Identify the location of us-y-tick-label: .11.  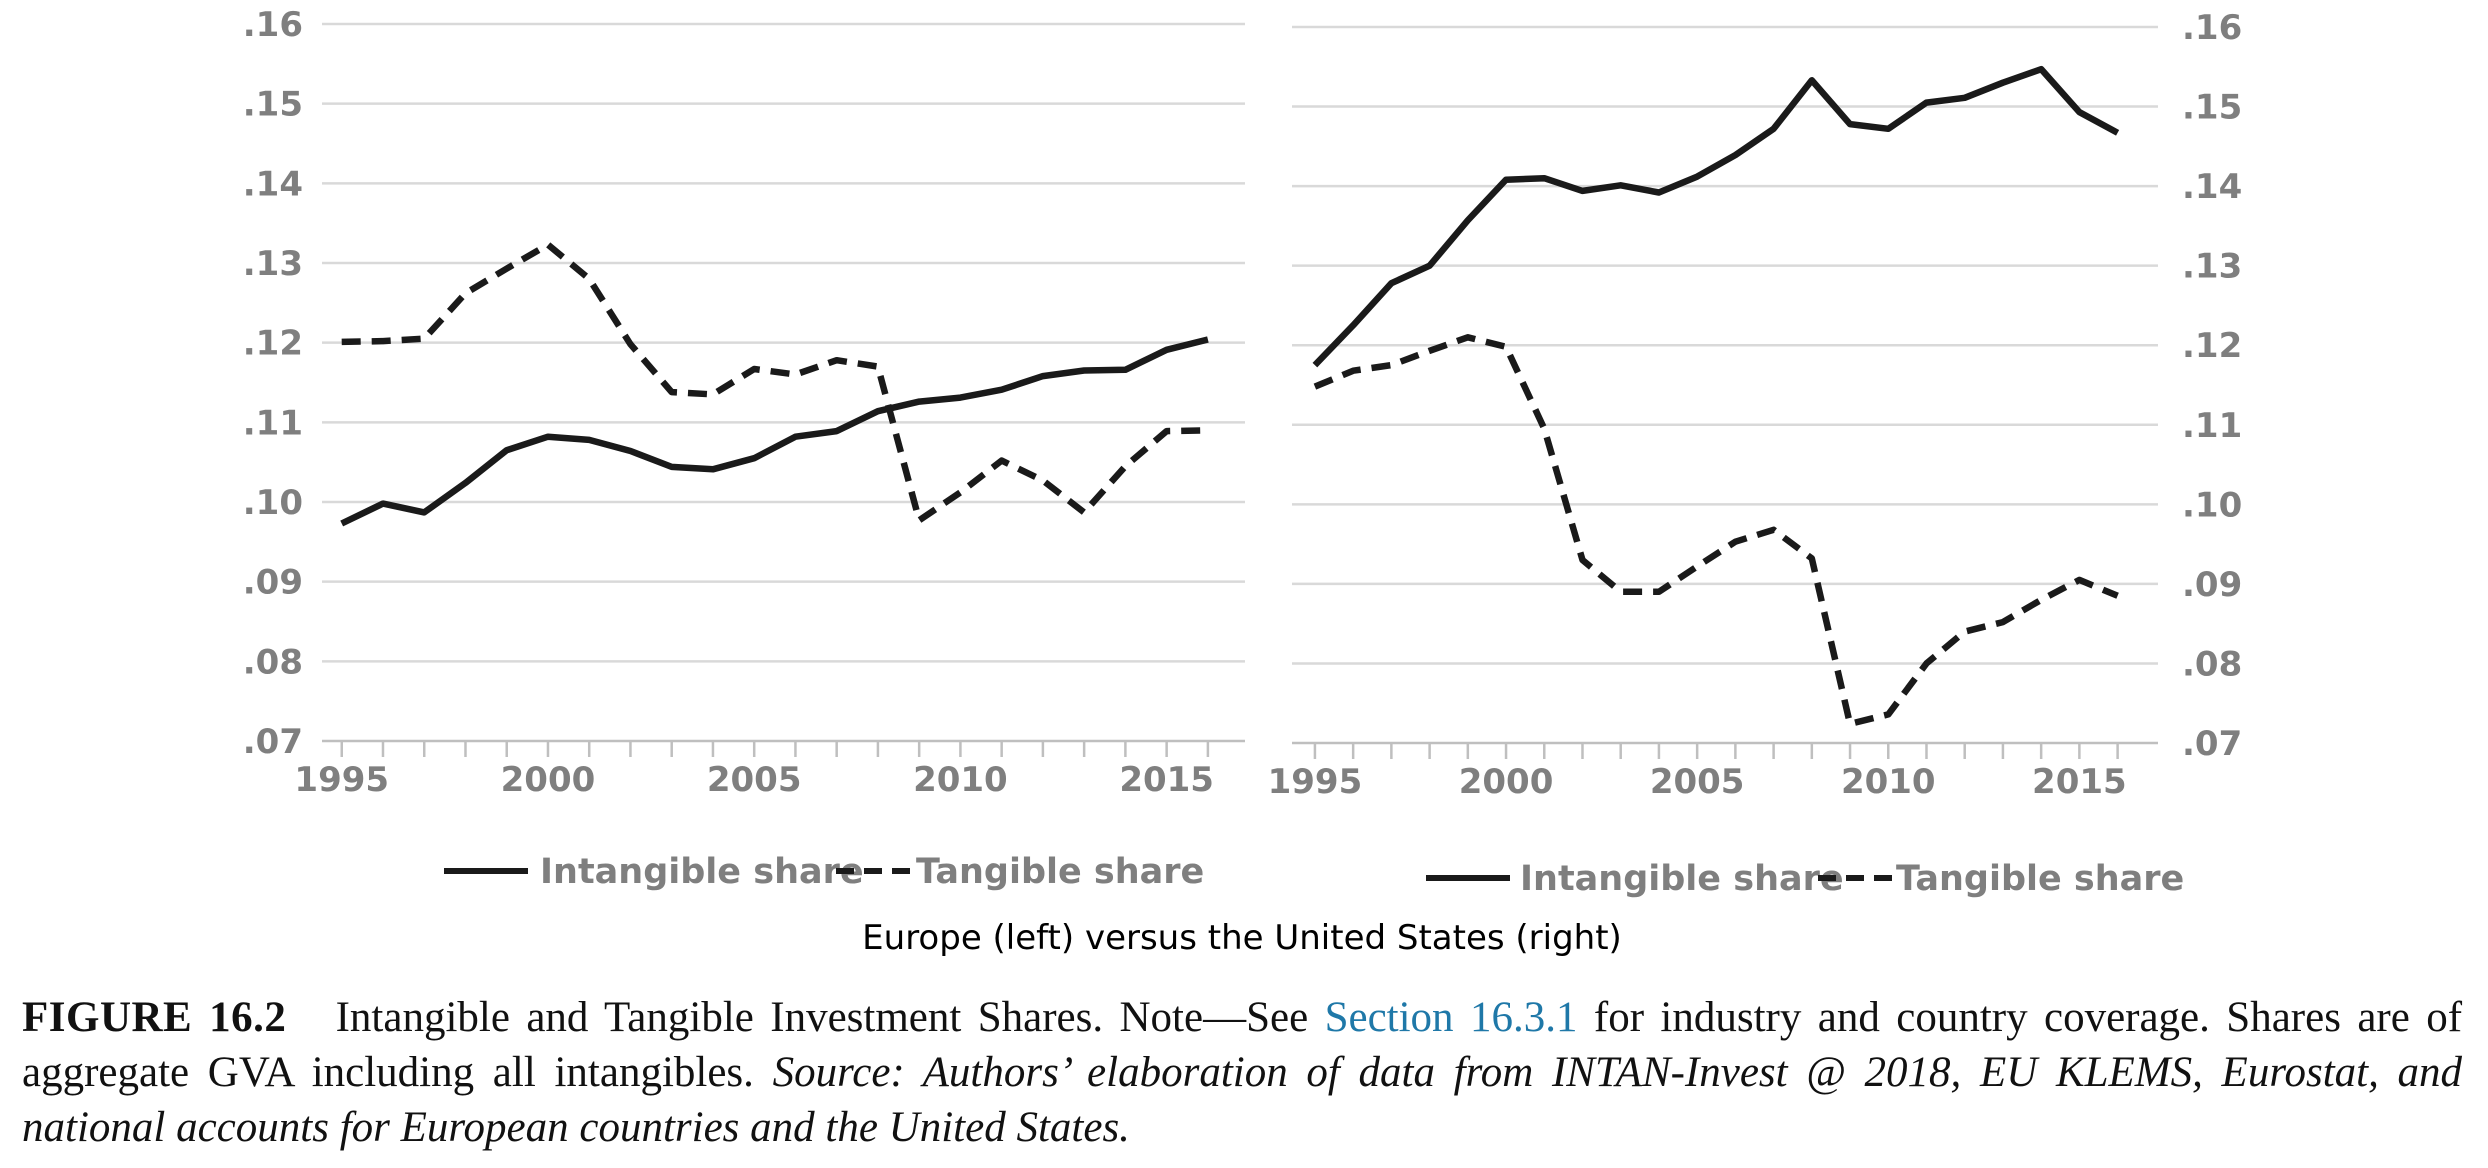
(2212, 426).